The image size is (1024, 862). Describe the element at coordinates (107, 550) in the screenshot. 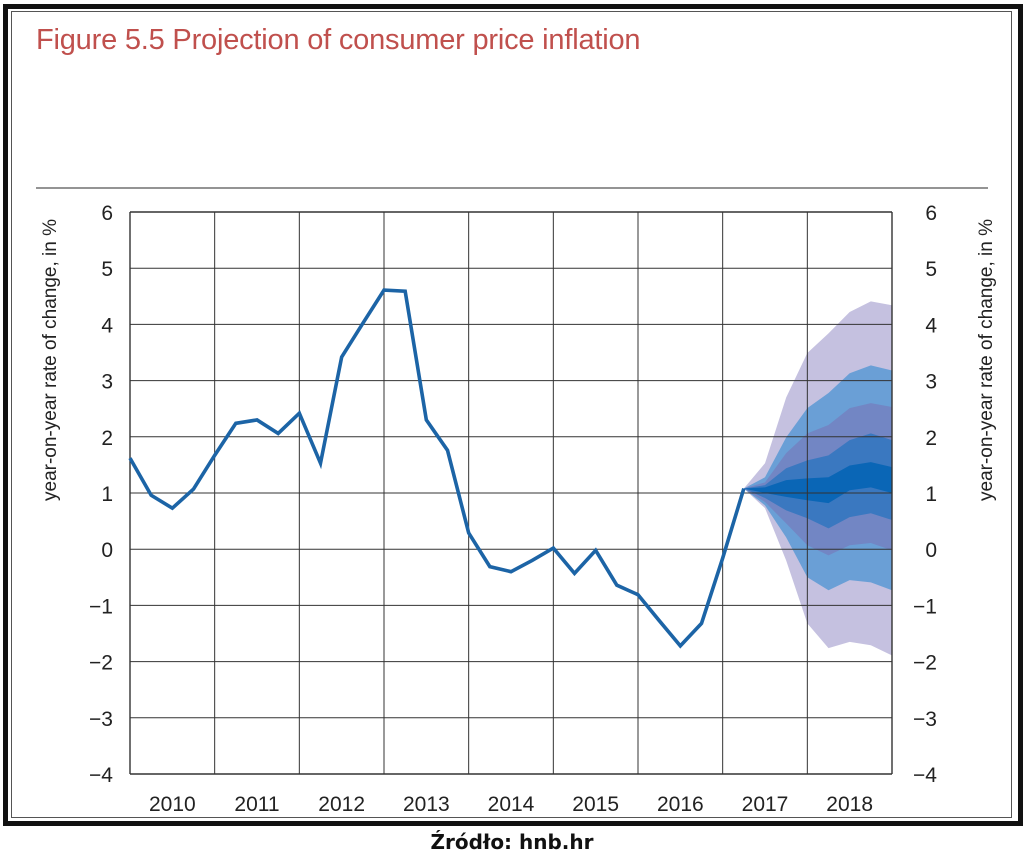

I see `y-tick-label-left: 0` at that location.